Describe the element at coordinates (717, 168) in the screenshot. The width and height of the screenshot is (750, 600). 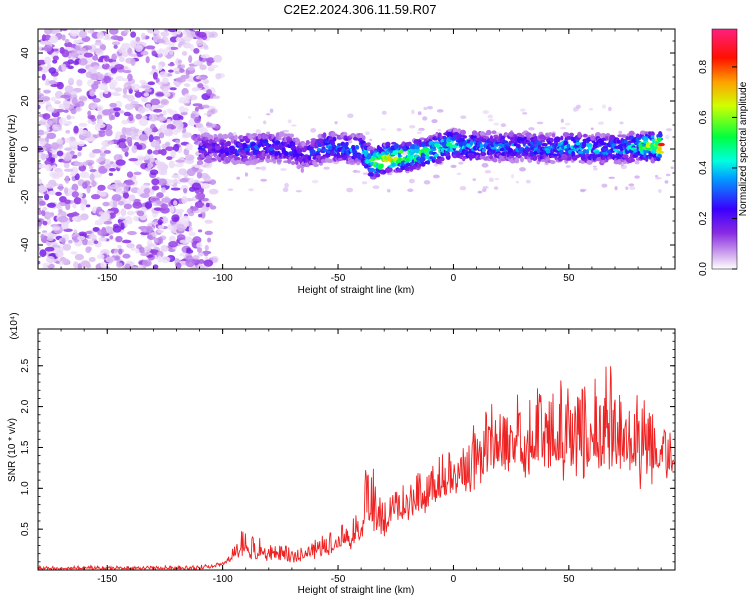
I see `colorbar-ticks: 0.0 0.2 0.4 0.6 0.8` at that location.